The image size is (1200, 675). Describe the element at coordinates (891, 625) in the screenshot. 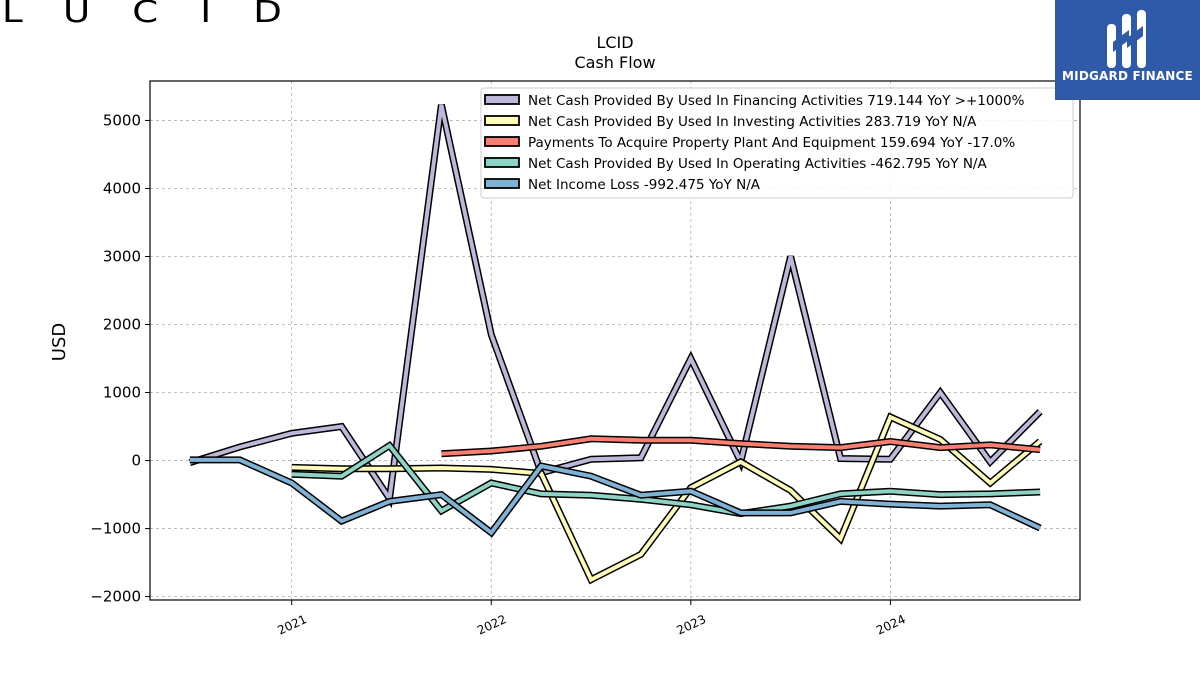

I see `x-tick-label: 2024` at that location.